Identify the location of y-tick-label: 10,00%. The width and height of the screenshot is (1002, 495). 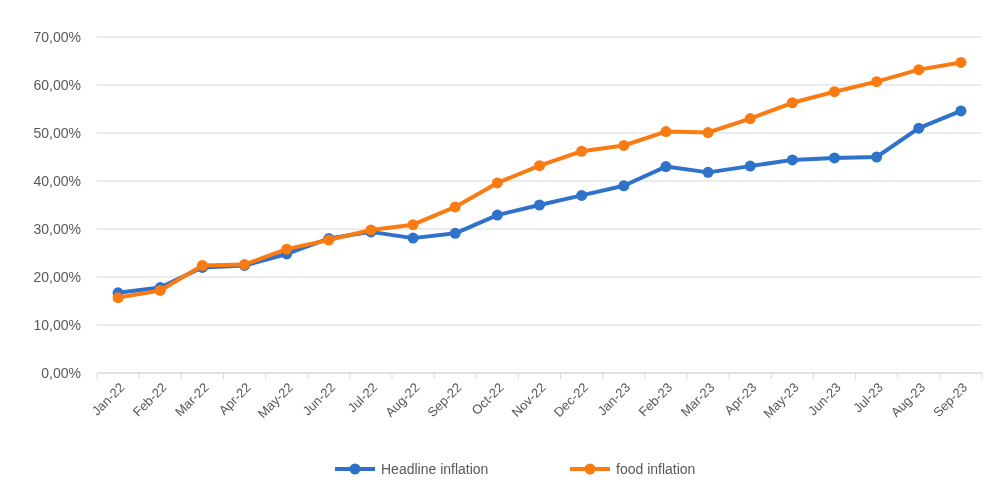
(57, 324).